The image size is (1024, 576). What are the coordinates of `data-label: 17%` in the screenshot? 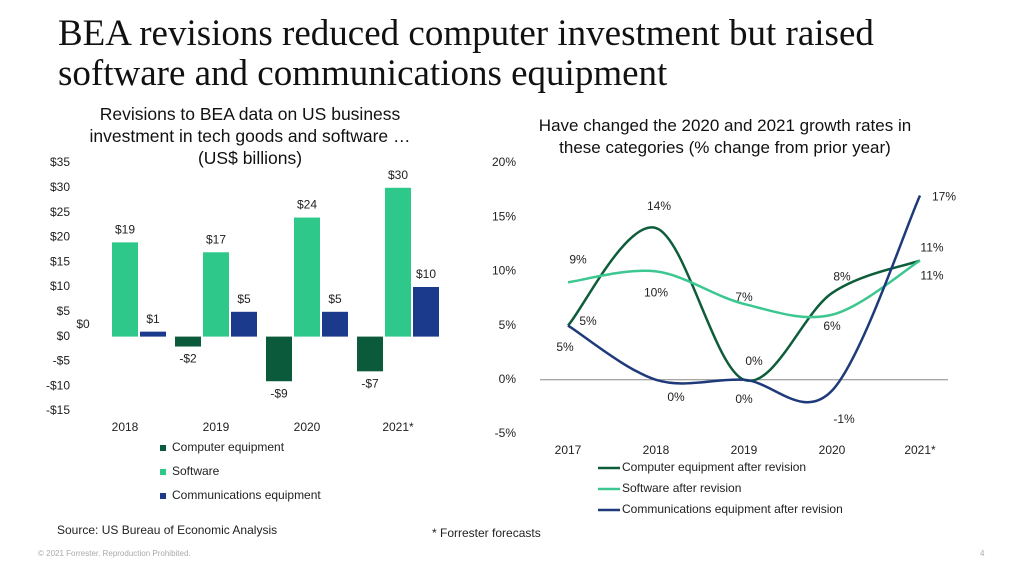 It's located at (944, 197).